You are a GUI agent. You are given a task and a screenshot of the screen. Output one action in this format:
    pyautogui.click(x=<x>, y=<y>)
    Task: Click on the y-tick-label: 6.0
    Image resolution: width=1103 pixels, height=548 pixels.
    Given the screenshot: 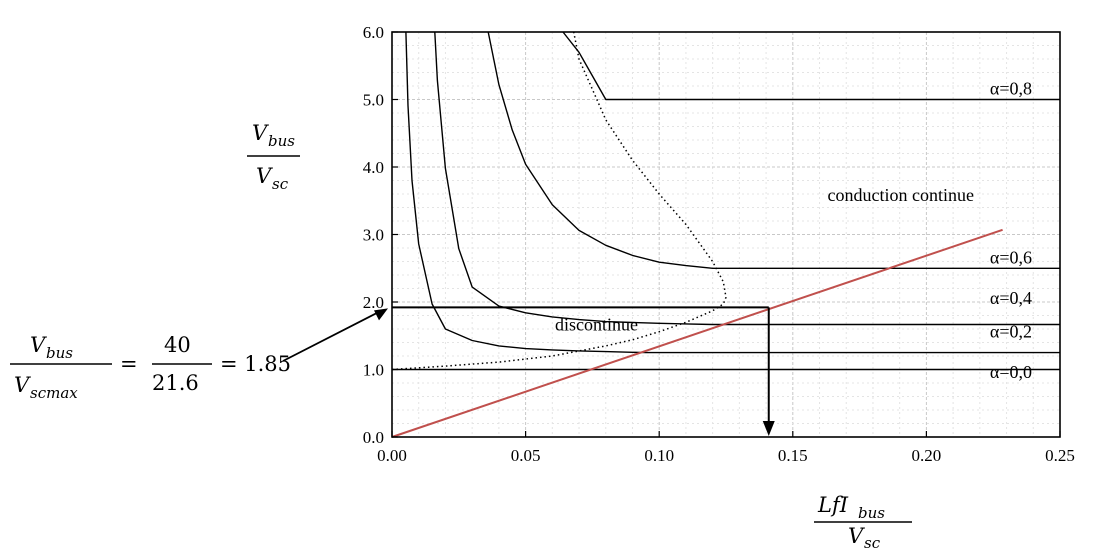 What is the action you would take?
    pyautogui.click(x=373, y=32)
    